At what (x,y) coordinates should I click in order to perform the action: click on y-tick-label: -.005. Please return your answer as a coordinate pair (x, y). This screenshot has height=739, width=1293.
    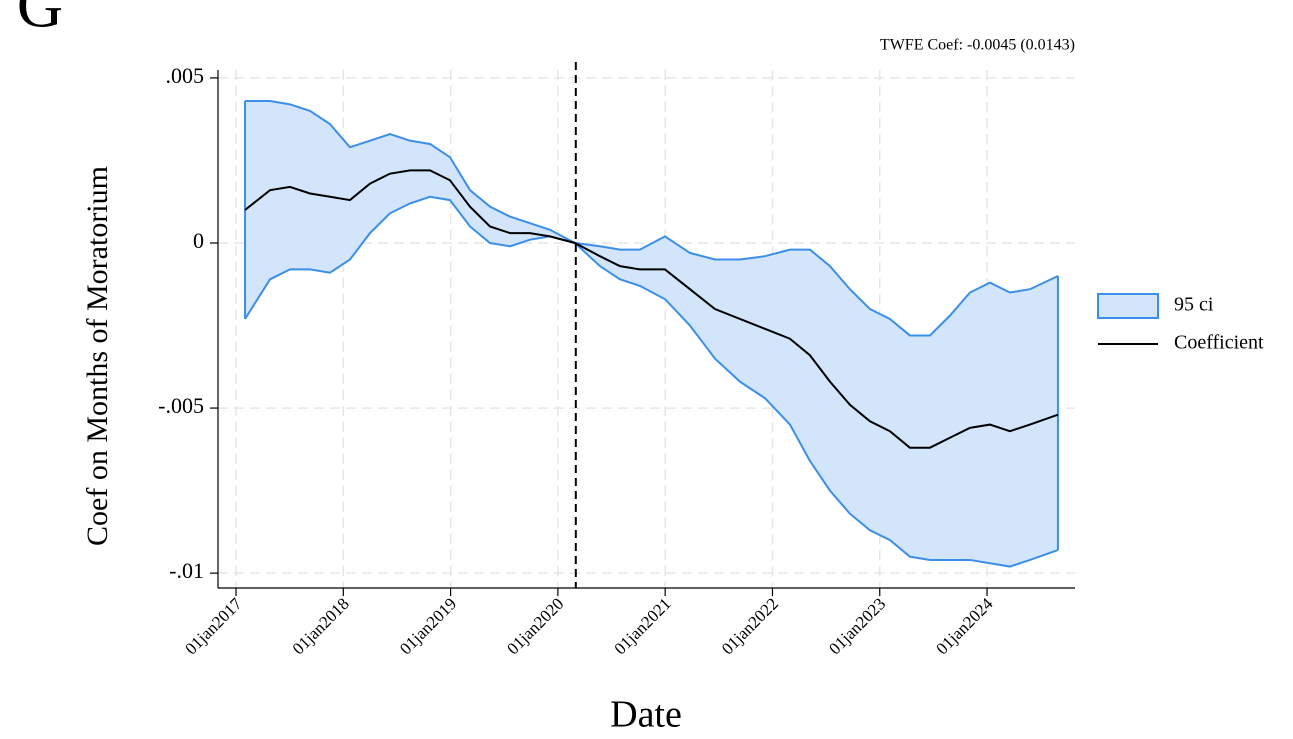
    Looking at the image, I should click on (181, 405).